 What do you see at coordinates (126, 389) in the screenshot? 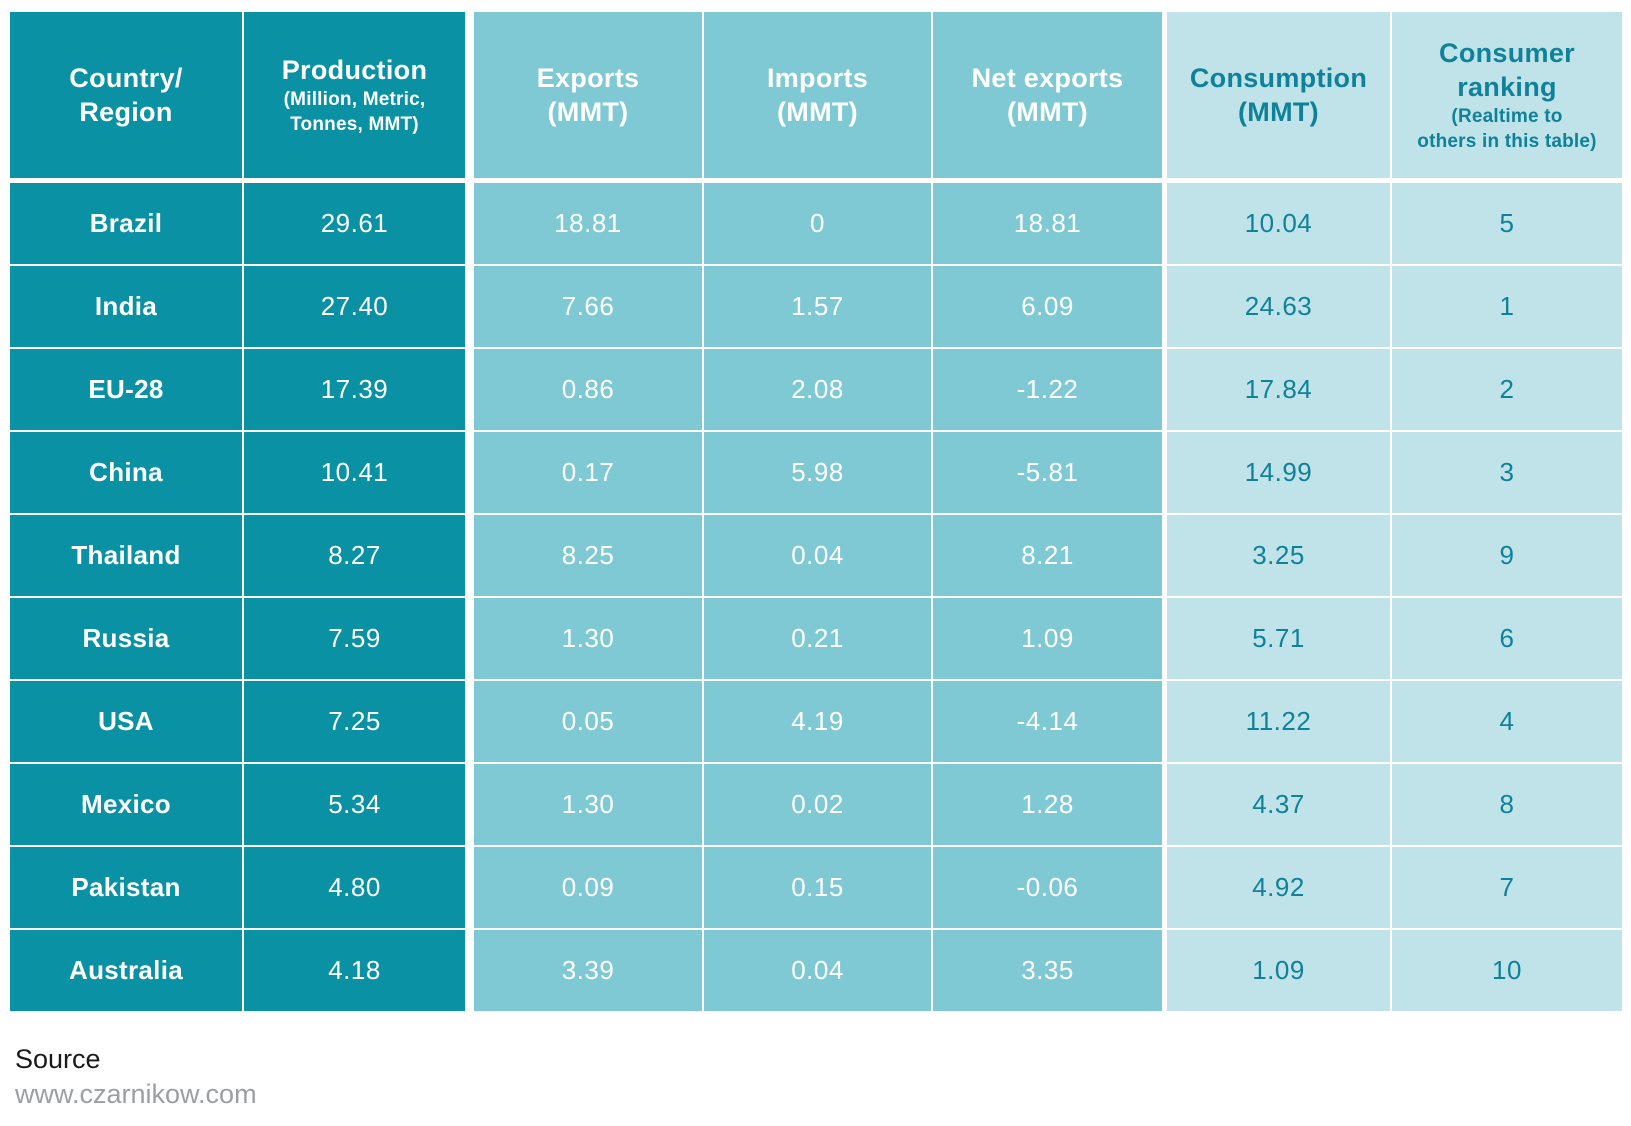
I see `cell-country: EU-28` at bounding box center [126, 389].